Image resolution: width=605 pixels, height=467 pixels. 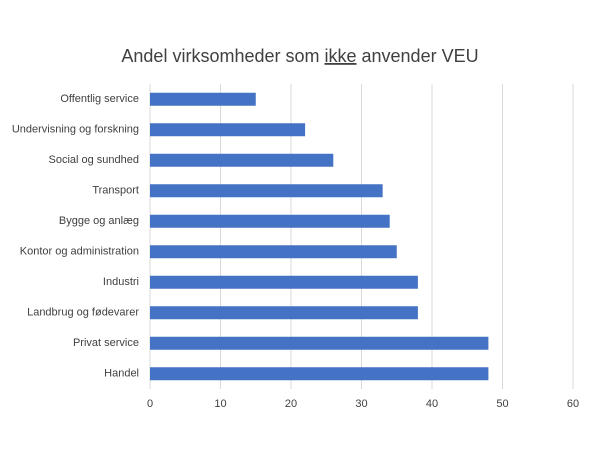 What do you see at coordinates (106, 343) in the screenshot?
I see `y-tick-label: Privat service` at bounding box center [106, 343].